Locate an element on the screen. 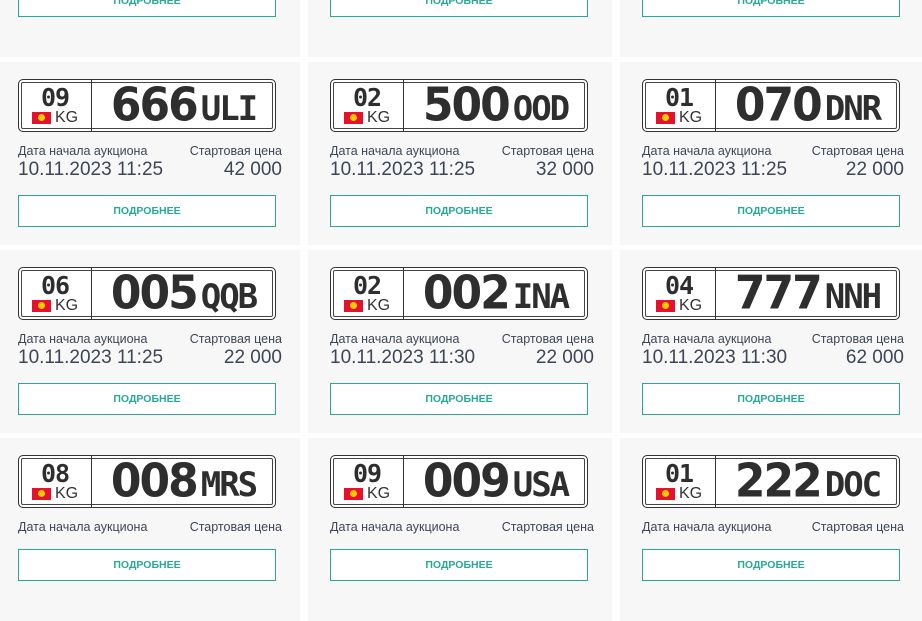 The image size is (922, 621). plate-number: 008 MRS is located at coordinates (183, 481).